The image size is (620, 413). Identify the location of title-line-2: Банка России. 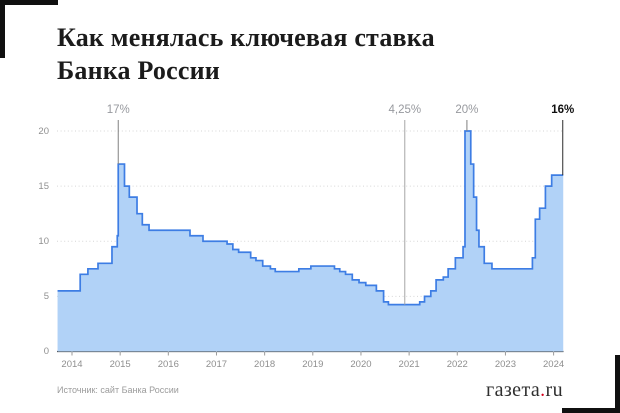
(138, 70).